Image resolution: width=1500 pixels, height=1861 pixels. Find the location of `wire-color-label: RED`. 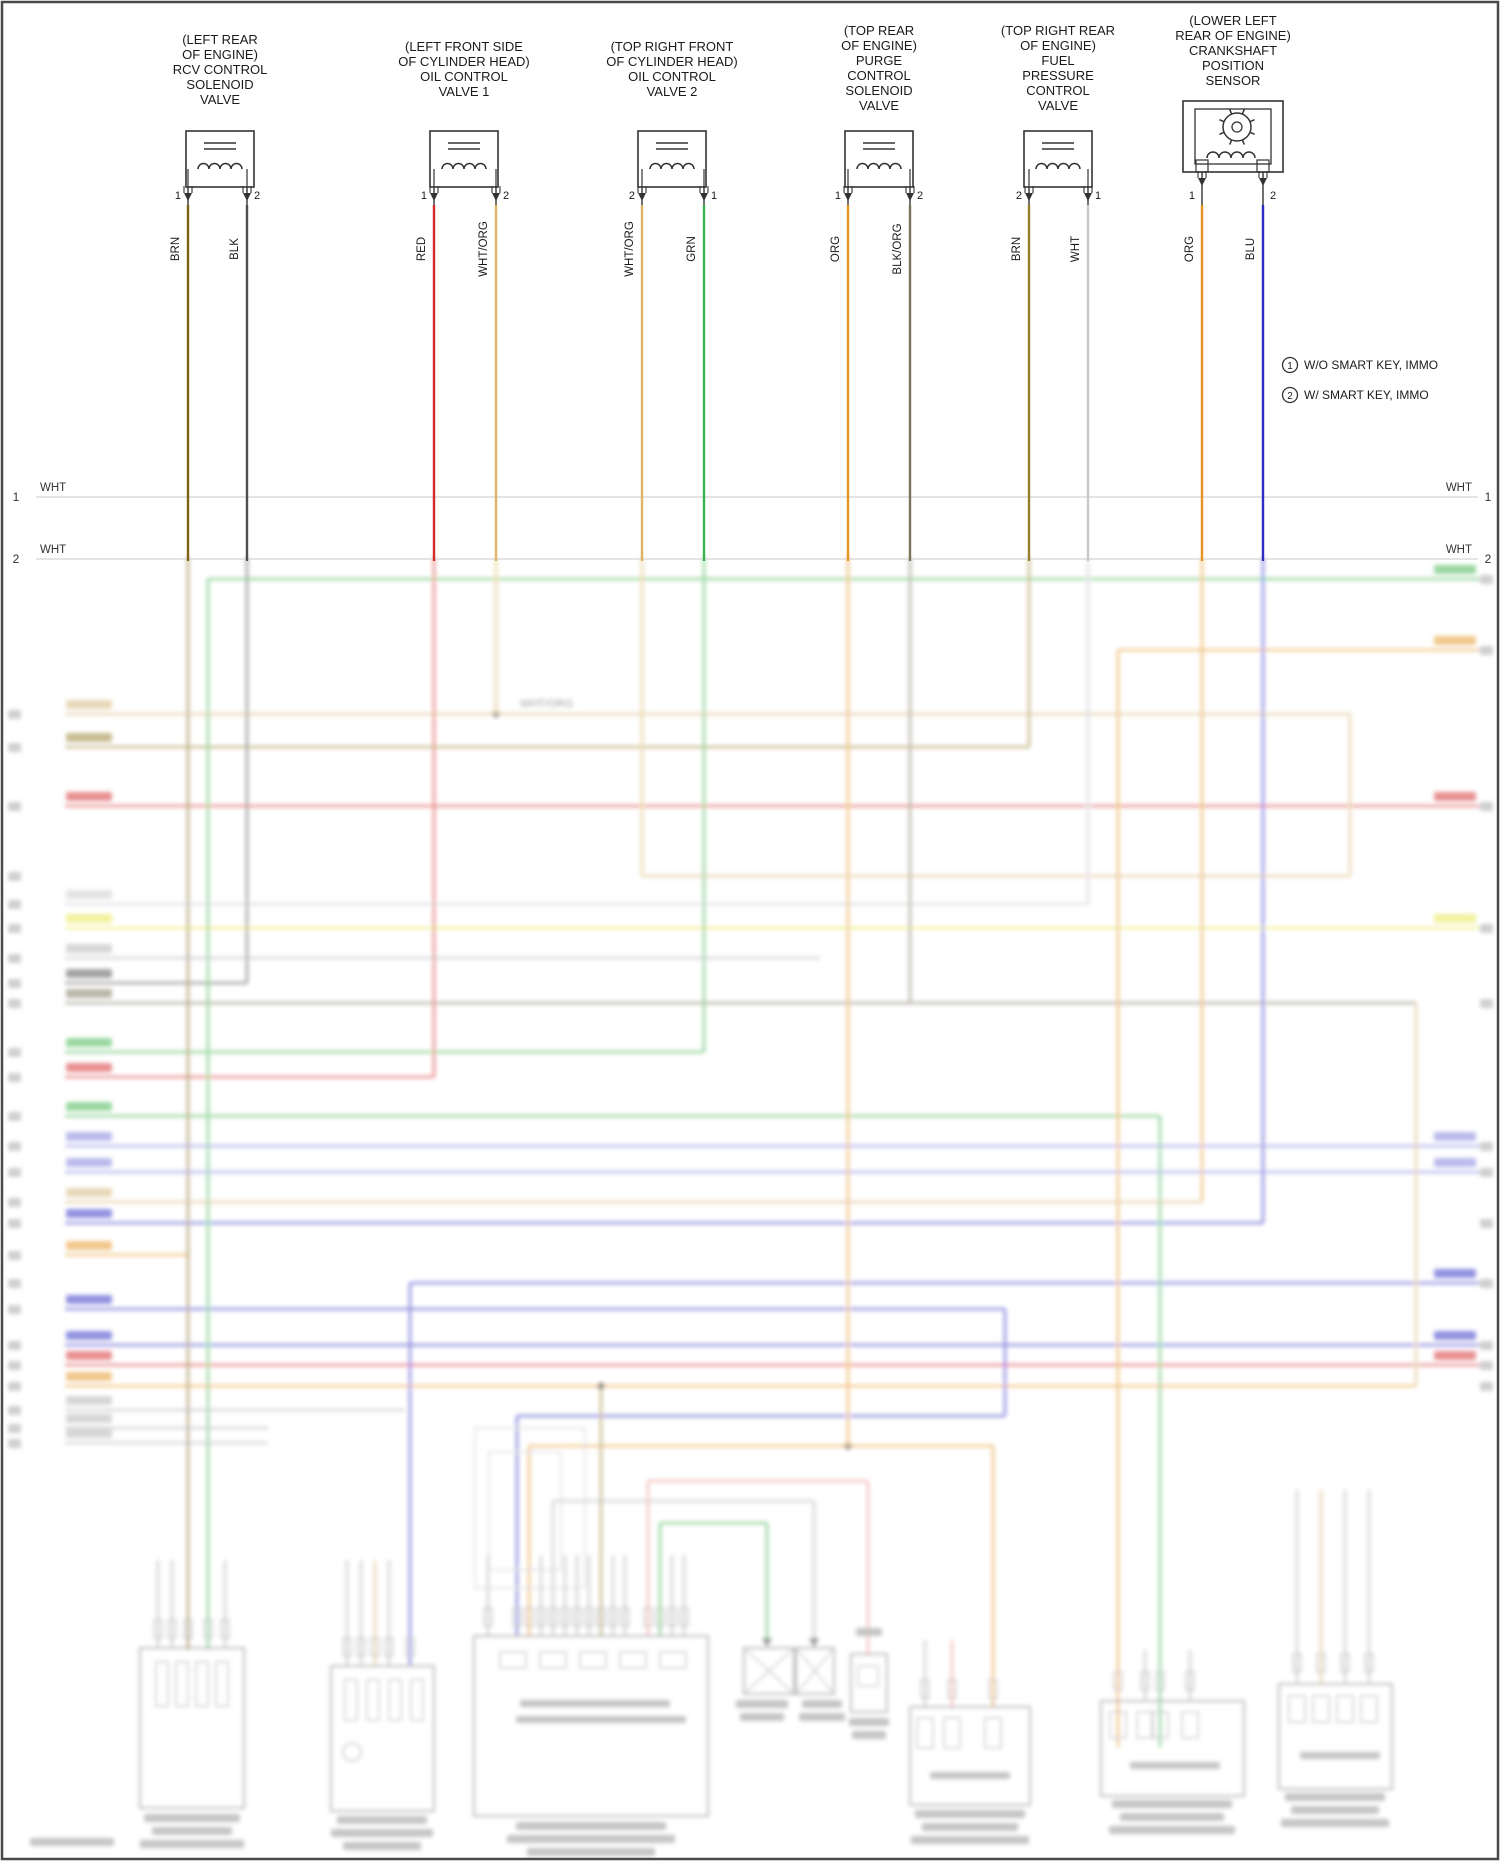

wire-color-label: RED is located at coordinates (422, 249).